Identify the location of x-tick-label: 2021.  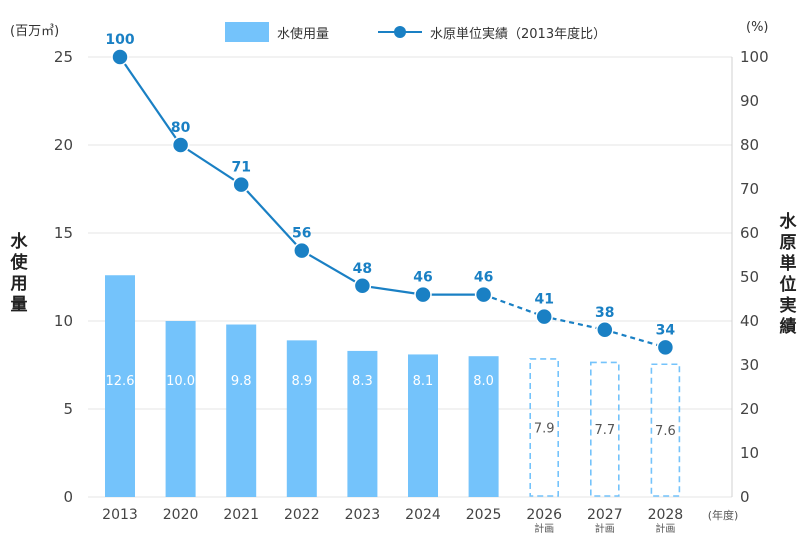
(241, 515).